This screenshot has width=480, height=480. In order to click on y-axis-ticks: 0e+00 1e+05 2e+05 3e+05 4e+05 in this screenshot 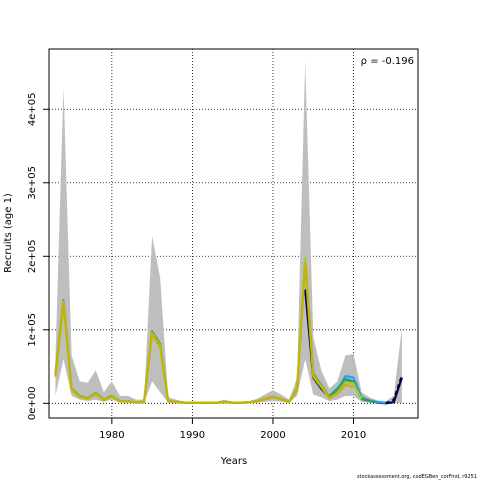, I will do `click(38, 256)`.